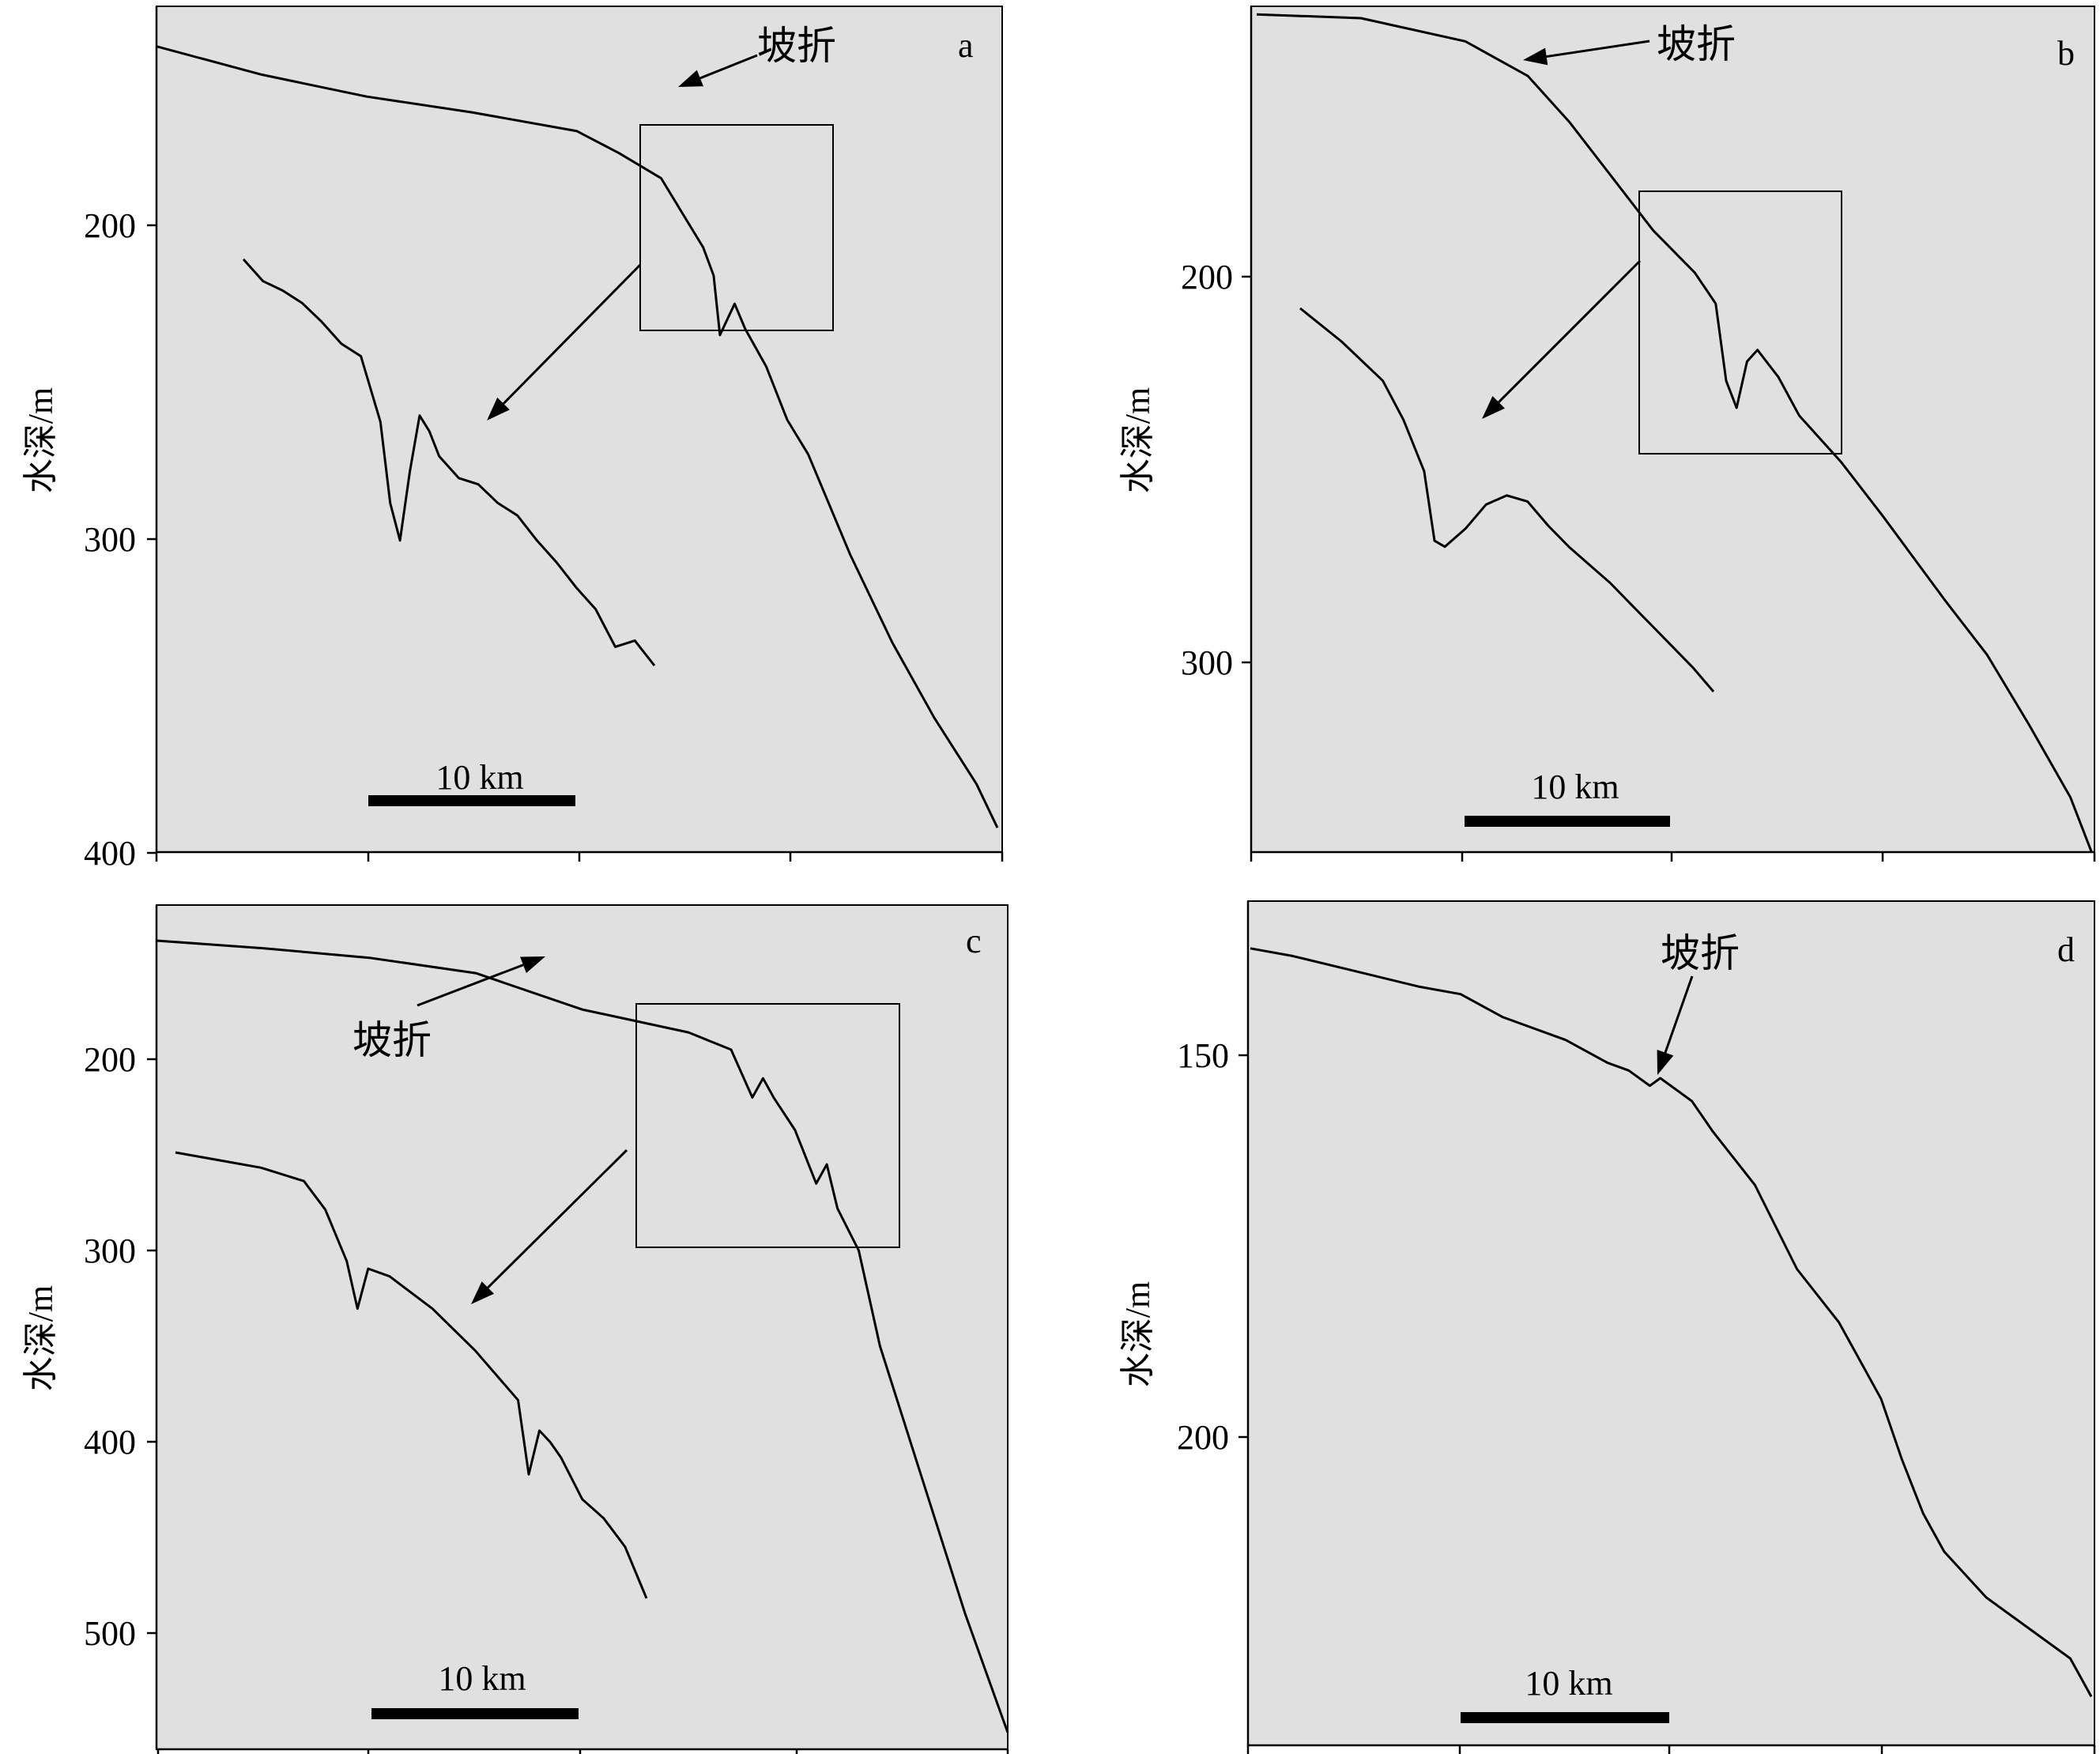  What do you see at coordinates (1203, 1055) in the screenshot?
I see `y-tick-label: 150` at bounding box center [1203, 1055].